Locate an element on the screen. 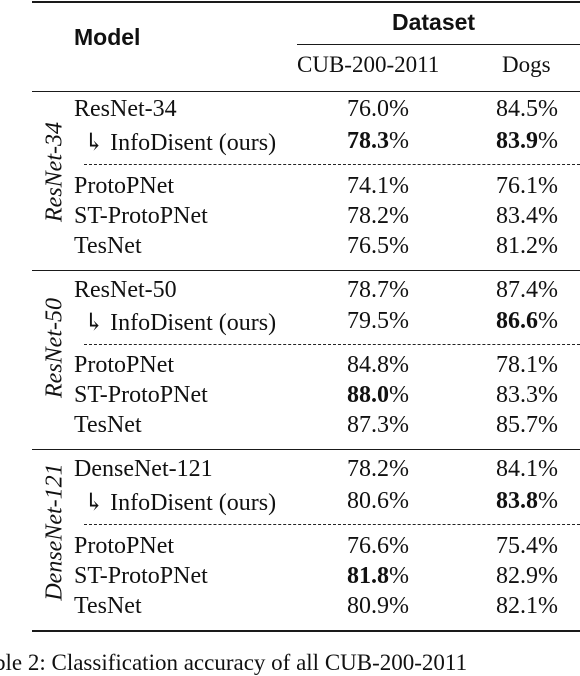  table-cell-cub: 81.8% is located at coordinates (378, 576).